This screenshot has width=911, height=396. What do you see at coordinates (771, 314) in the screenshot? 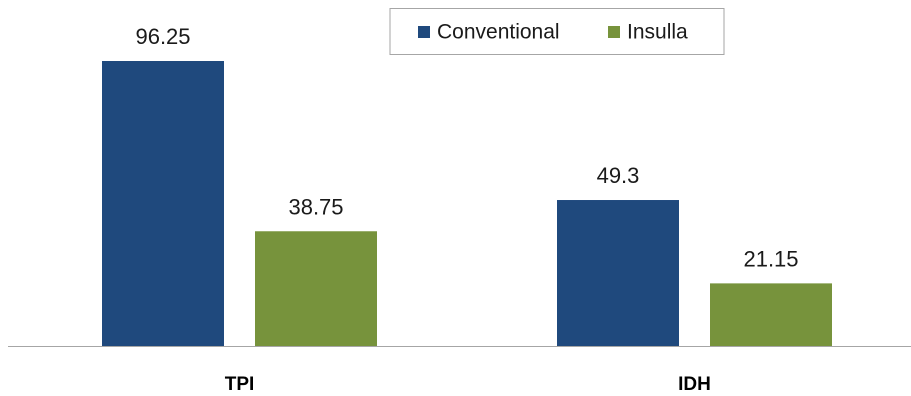
I see `bar-insulla-idh` at bounding box center [771, 314].